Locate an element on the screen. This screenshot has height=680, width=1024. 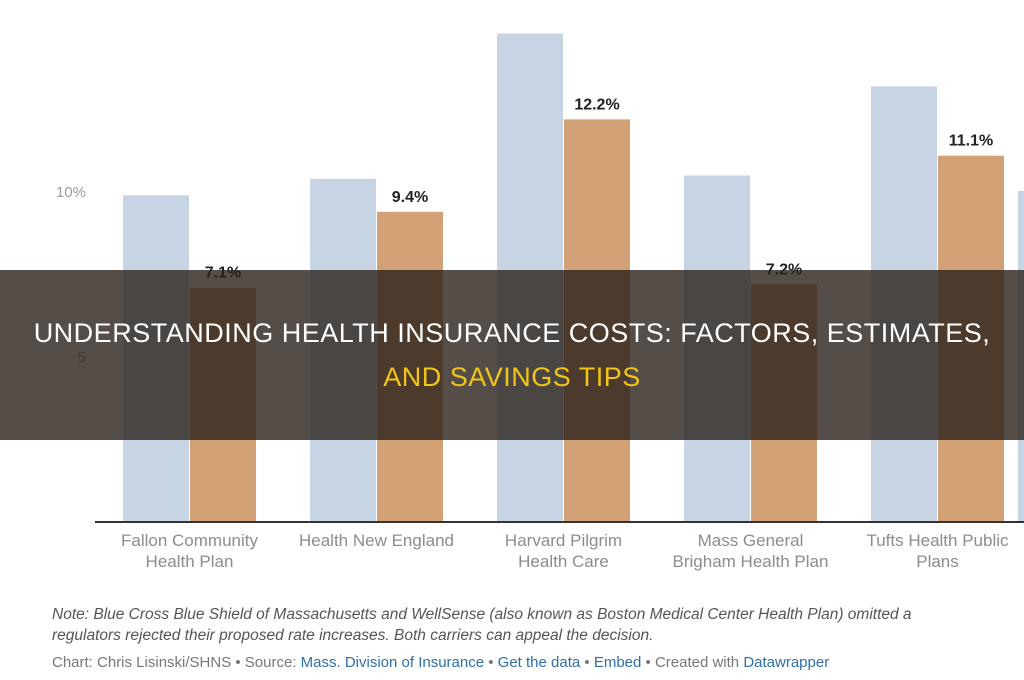
category-label: Brigham Health Plan is located at coordinates (751, 561).